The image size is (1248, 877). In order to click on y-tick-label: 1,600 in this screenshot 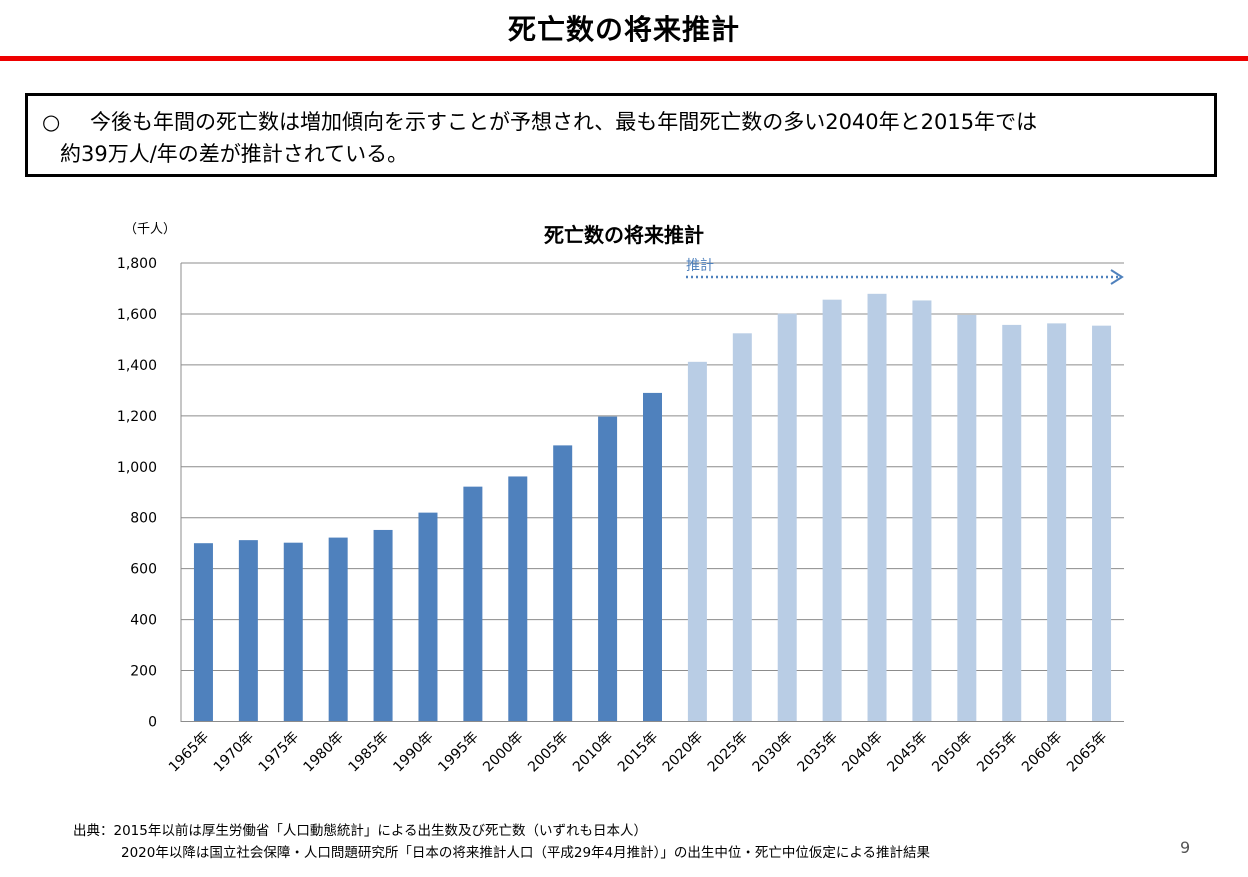, I will do `click(137, 315)`.